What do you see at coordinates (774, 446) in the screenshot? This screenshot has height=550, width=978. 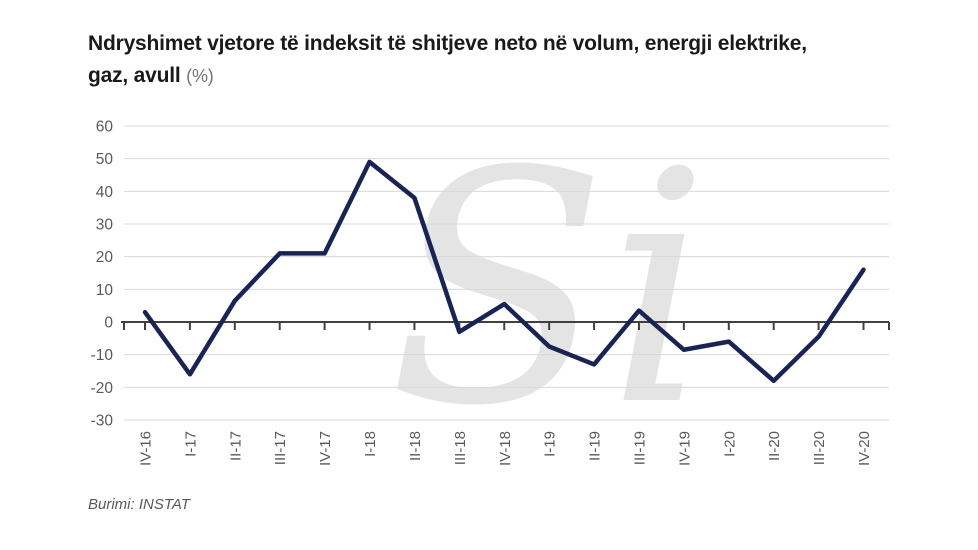 I see `x-axis-label: II-20` at bounding box center [774, 446].